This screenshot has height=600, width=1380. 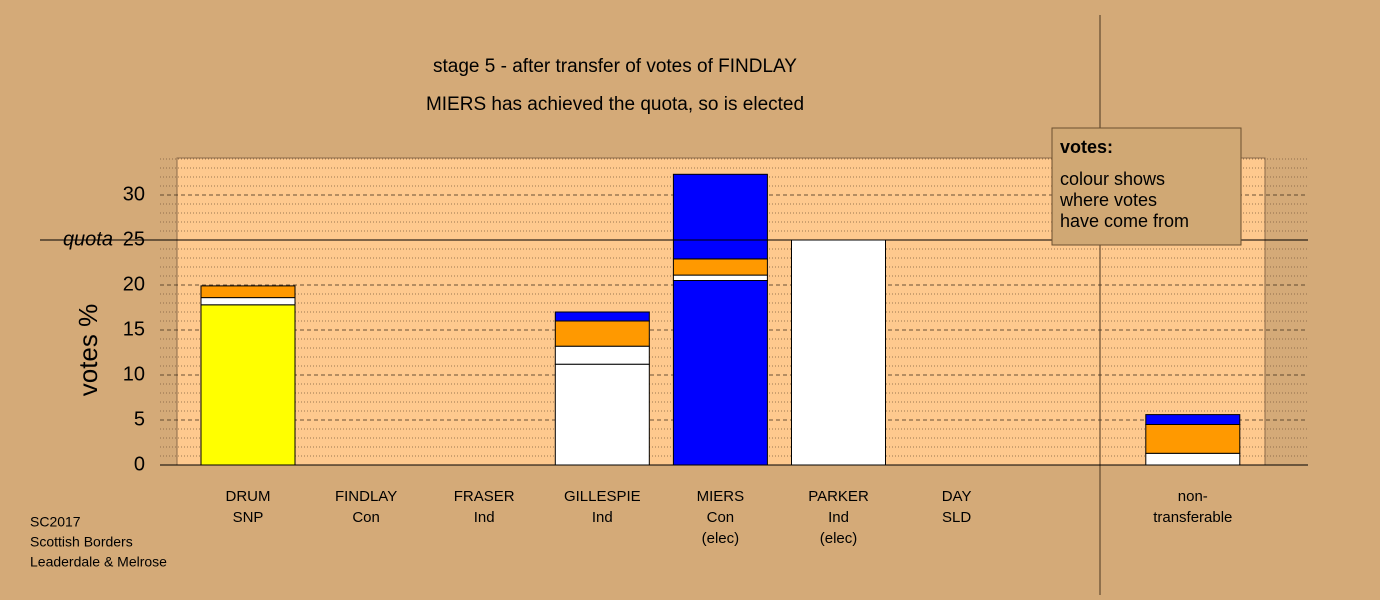 What do you see at coordinates (248, 496) in the screenshot?
I see `x-tick-label: DRUM` at bounding box center [248, 496].